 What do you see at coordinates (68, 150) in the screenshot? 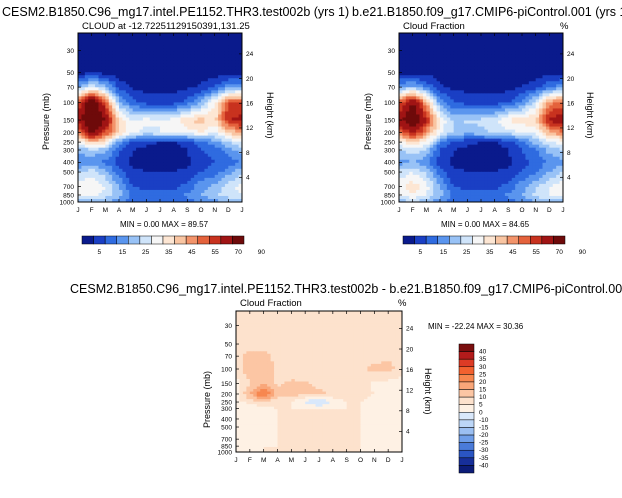
I see `pressure-tick-label: 300` at bounding box center [68, 150].